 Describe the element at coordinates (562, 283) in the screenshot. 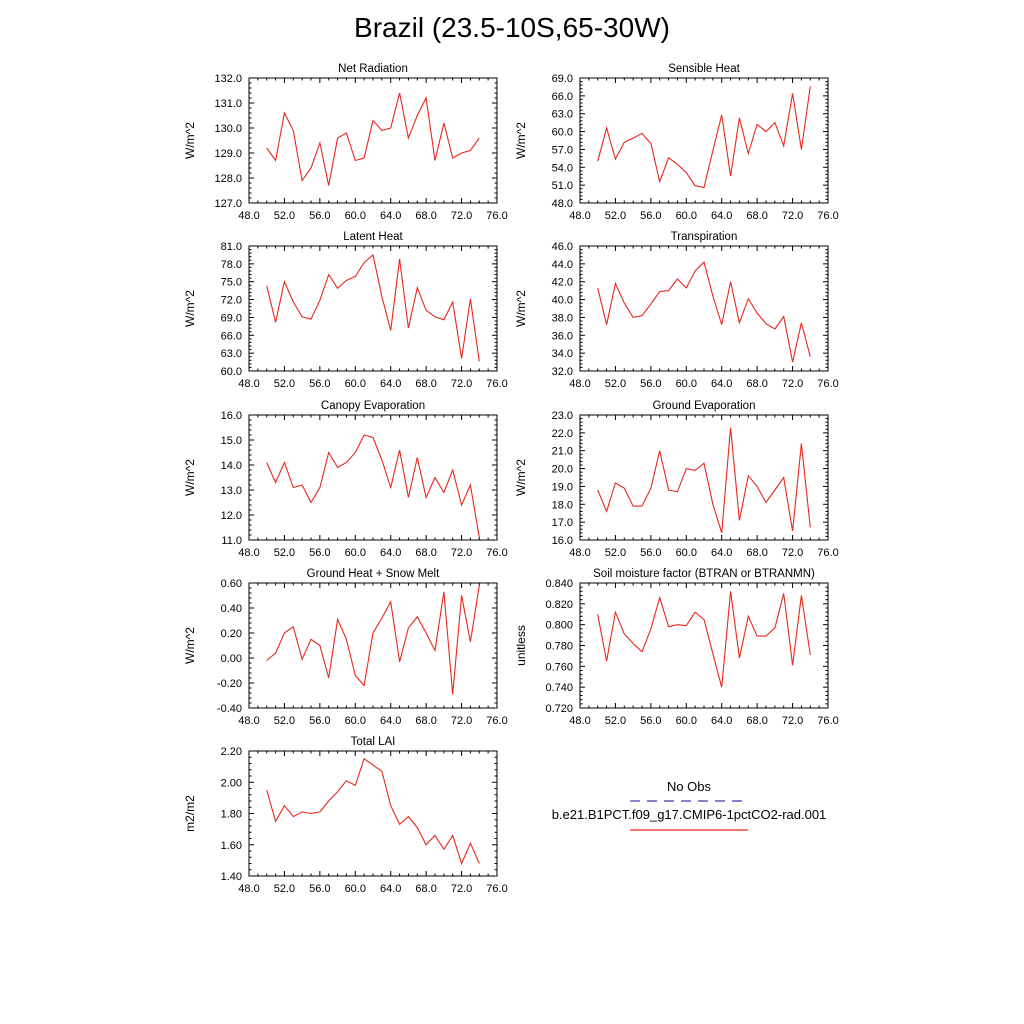

I see `y-tick-label: 42.0` at that location.